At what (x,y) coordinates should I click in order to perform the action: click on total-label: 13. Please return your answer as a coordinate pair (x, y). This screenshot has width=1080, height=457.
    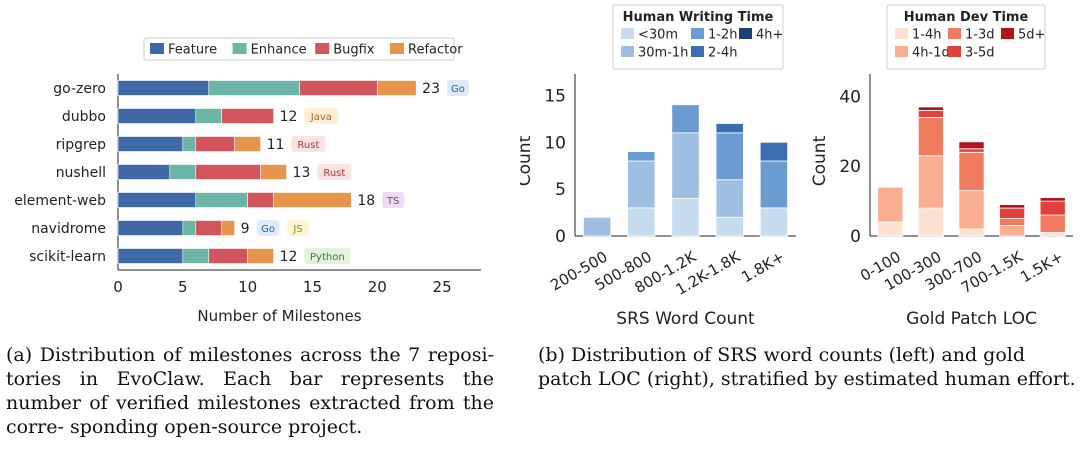
    Looking at the image, I should click on (302, 173).